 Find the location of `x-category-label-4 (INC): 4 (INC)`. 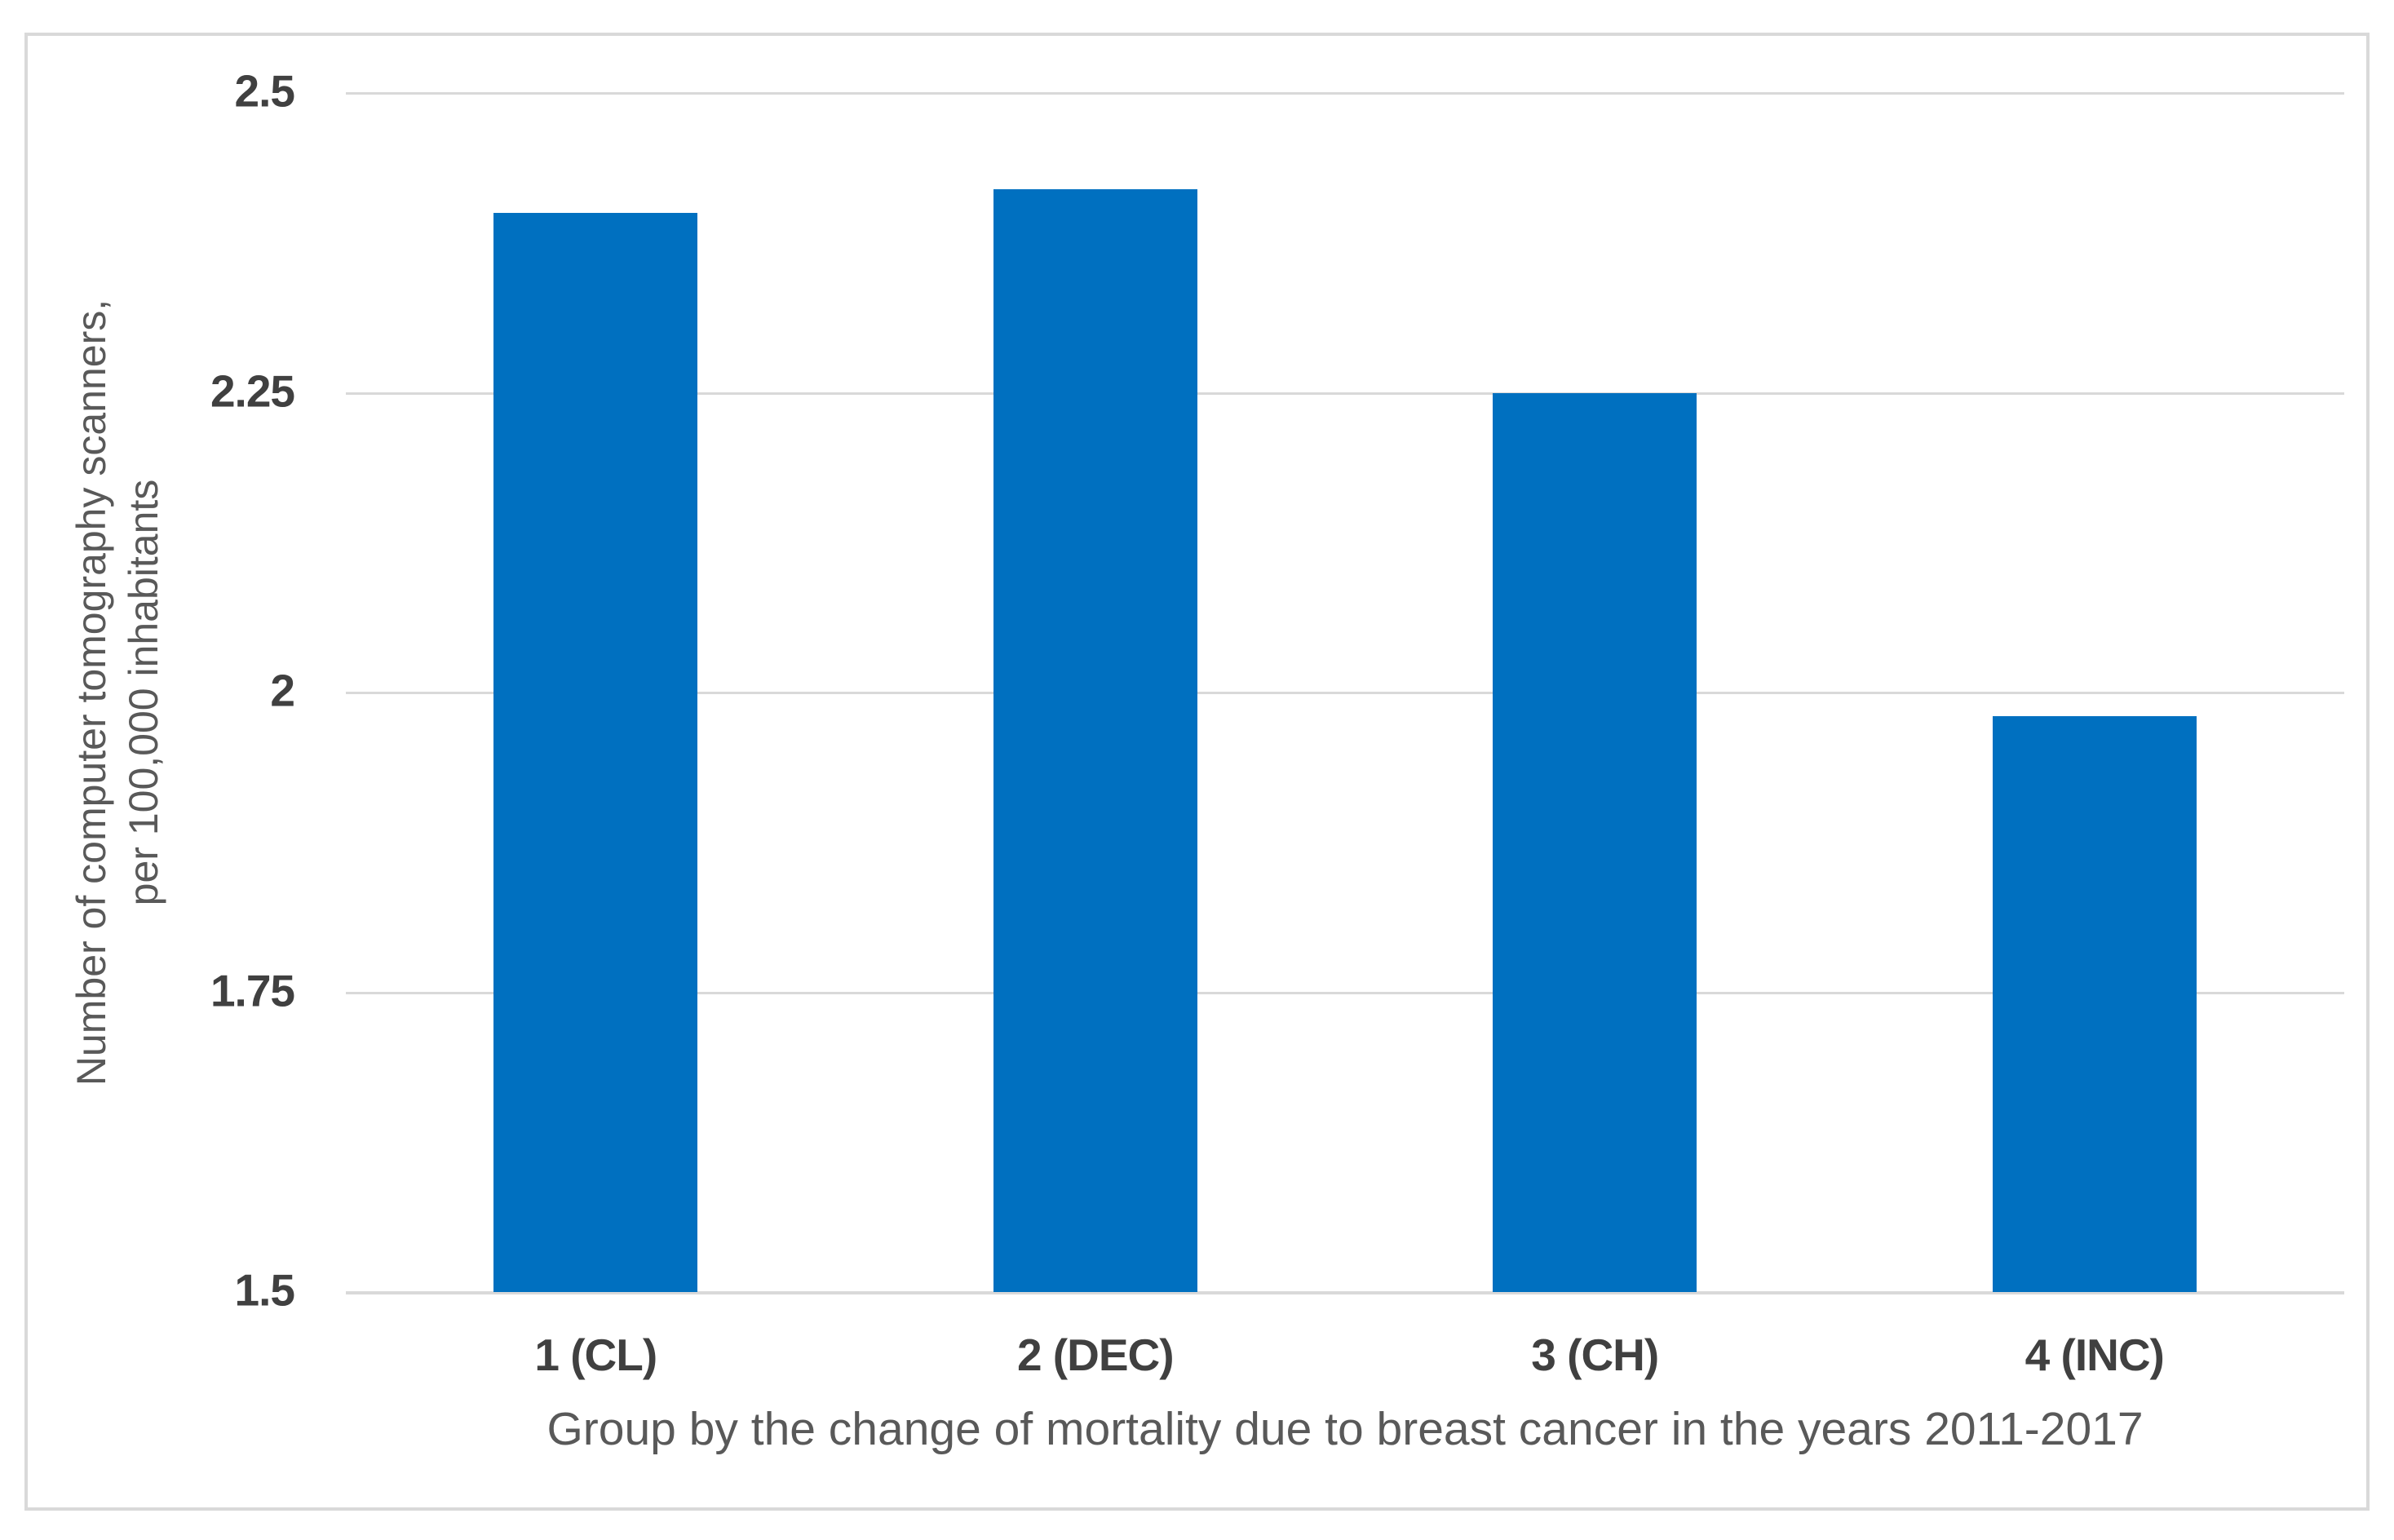

x-category-label-4 (INC): 4 (INC) is located at coordinates (2095, 1355).